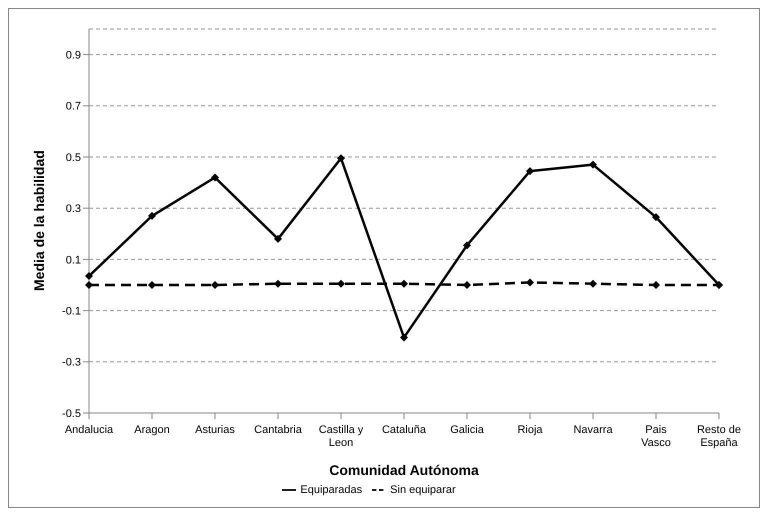  What do you see at coordinates (593, 430) in the screenshot?
I see `x-tick-label: Navarra` at bounding box center [593, 430].